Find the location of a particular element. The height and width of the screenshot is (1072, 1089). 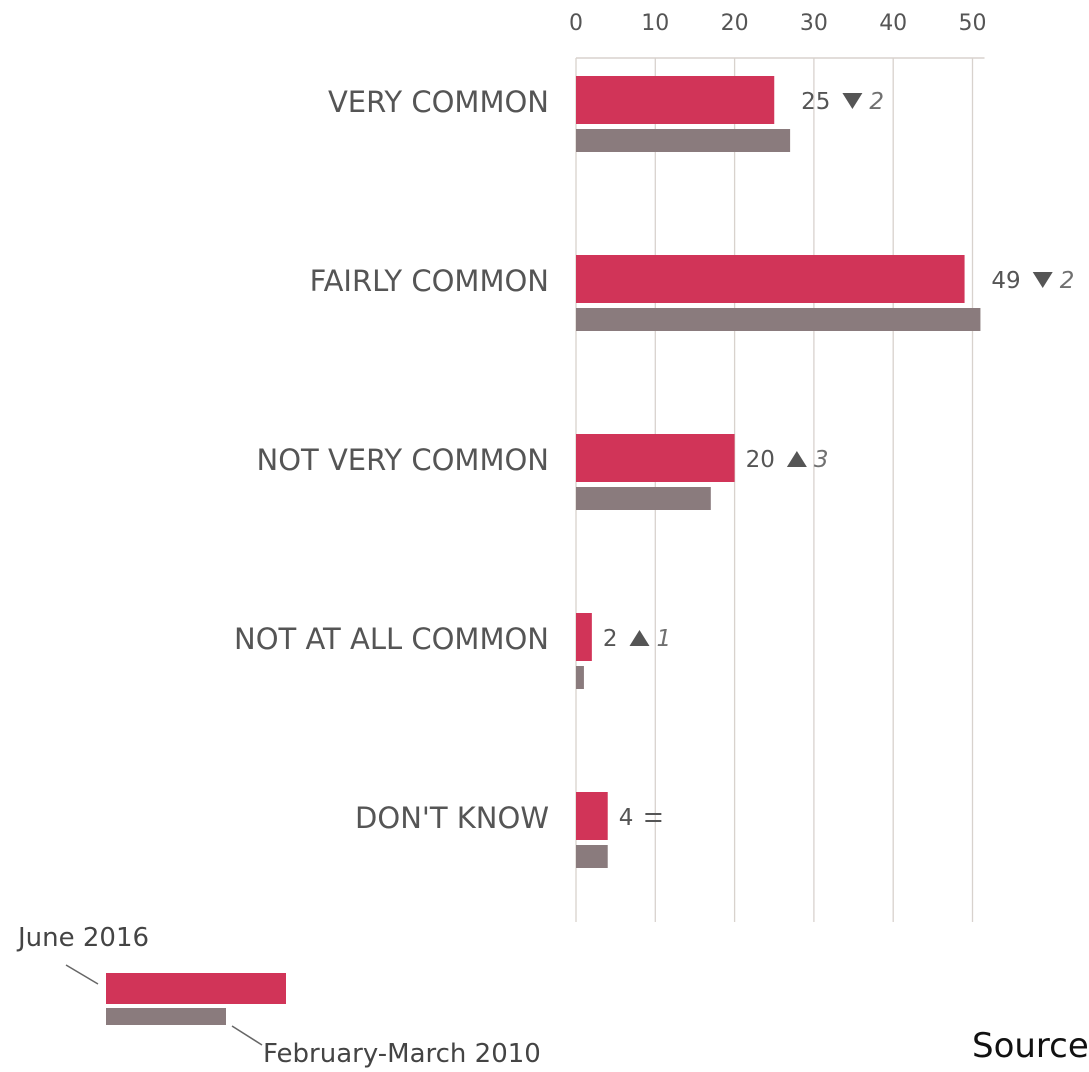

x-tick-label: 50 is located at coordinates (973, 23).